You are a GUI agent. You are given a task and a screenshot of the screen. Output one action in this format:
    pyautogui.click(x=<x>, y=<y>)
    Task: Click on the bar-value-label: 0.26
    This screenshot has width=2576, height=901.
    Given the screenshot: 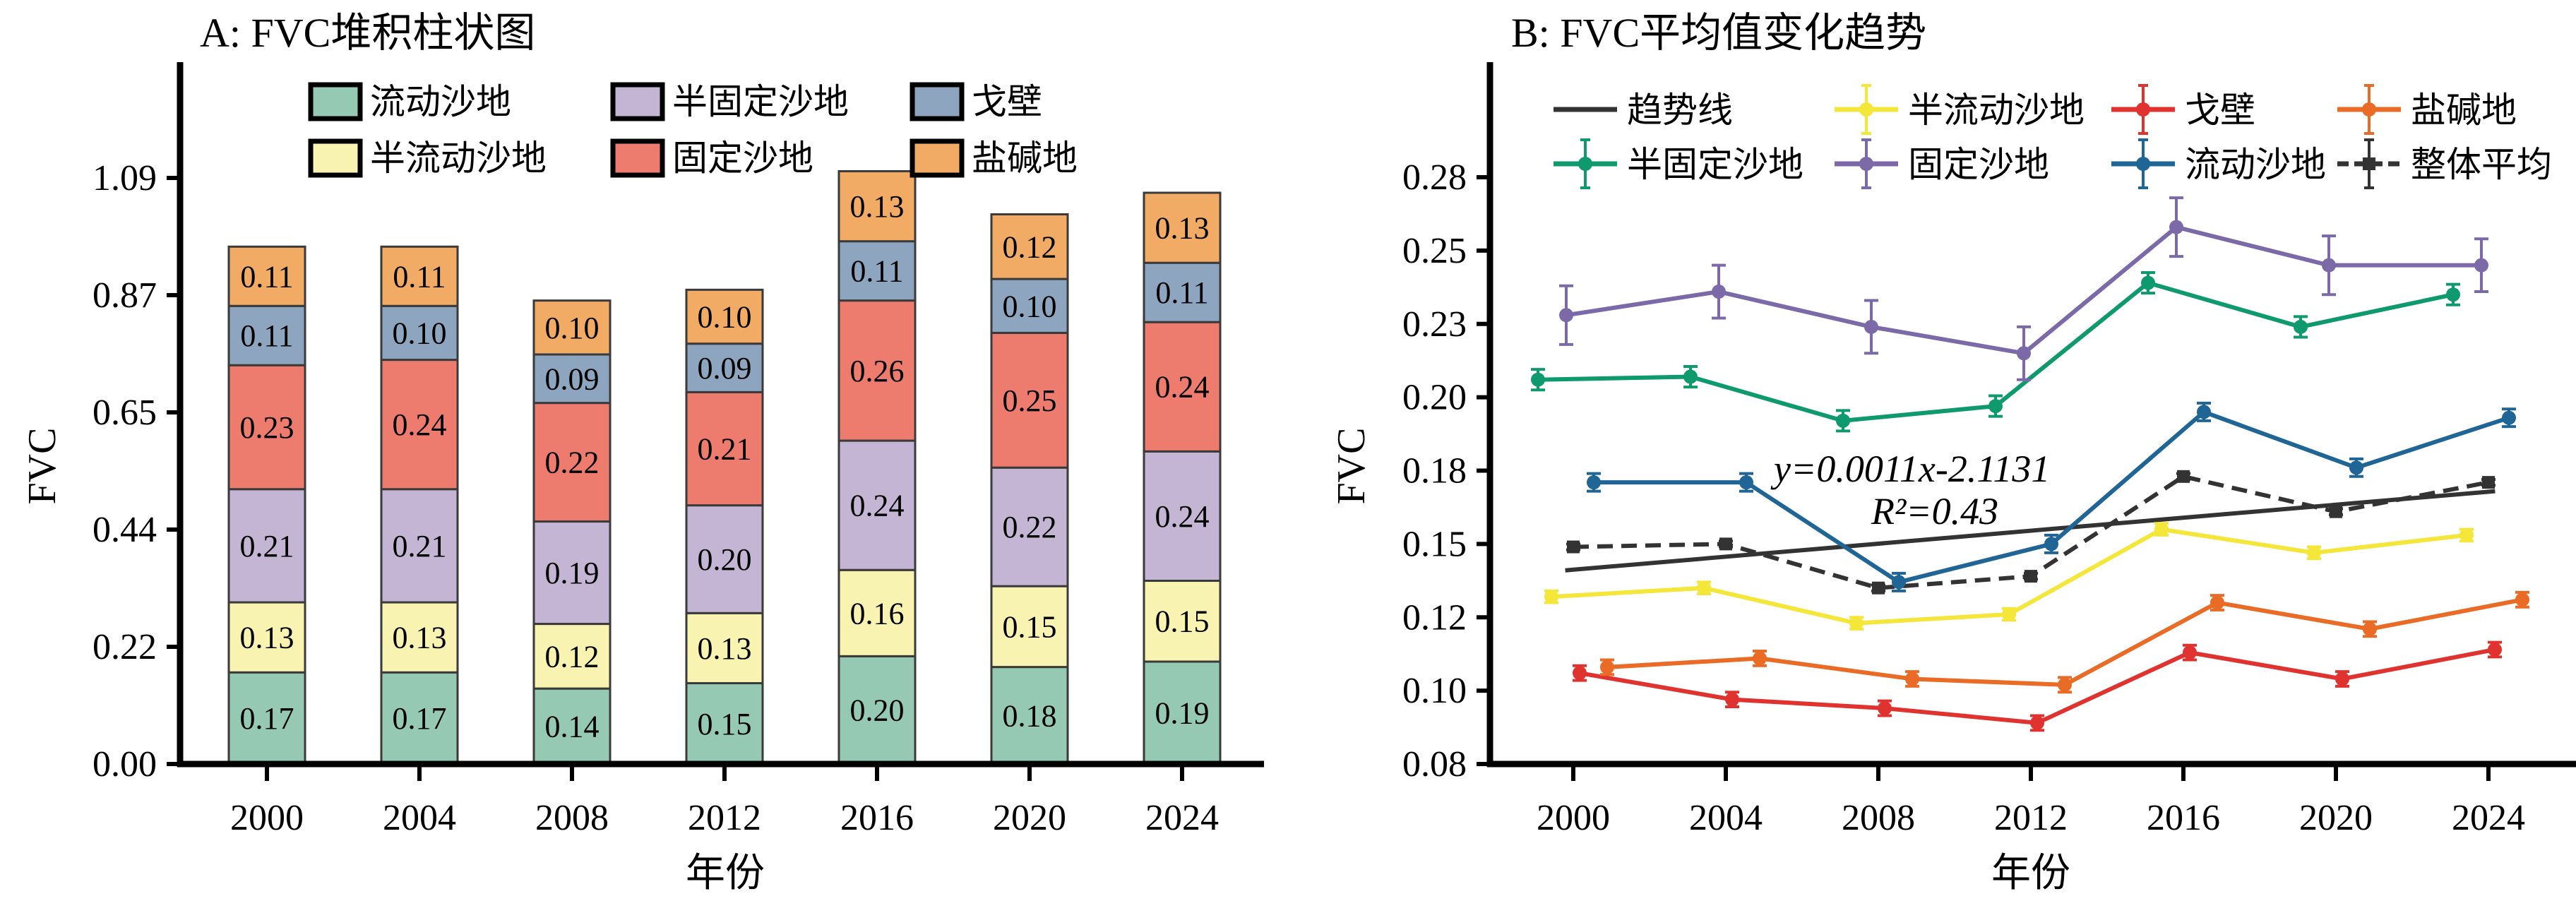 What is the action you would take?
    pyautogui.click(x=877, y=371)
    